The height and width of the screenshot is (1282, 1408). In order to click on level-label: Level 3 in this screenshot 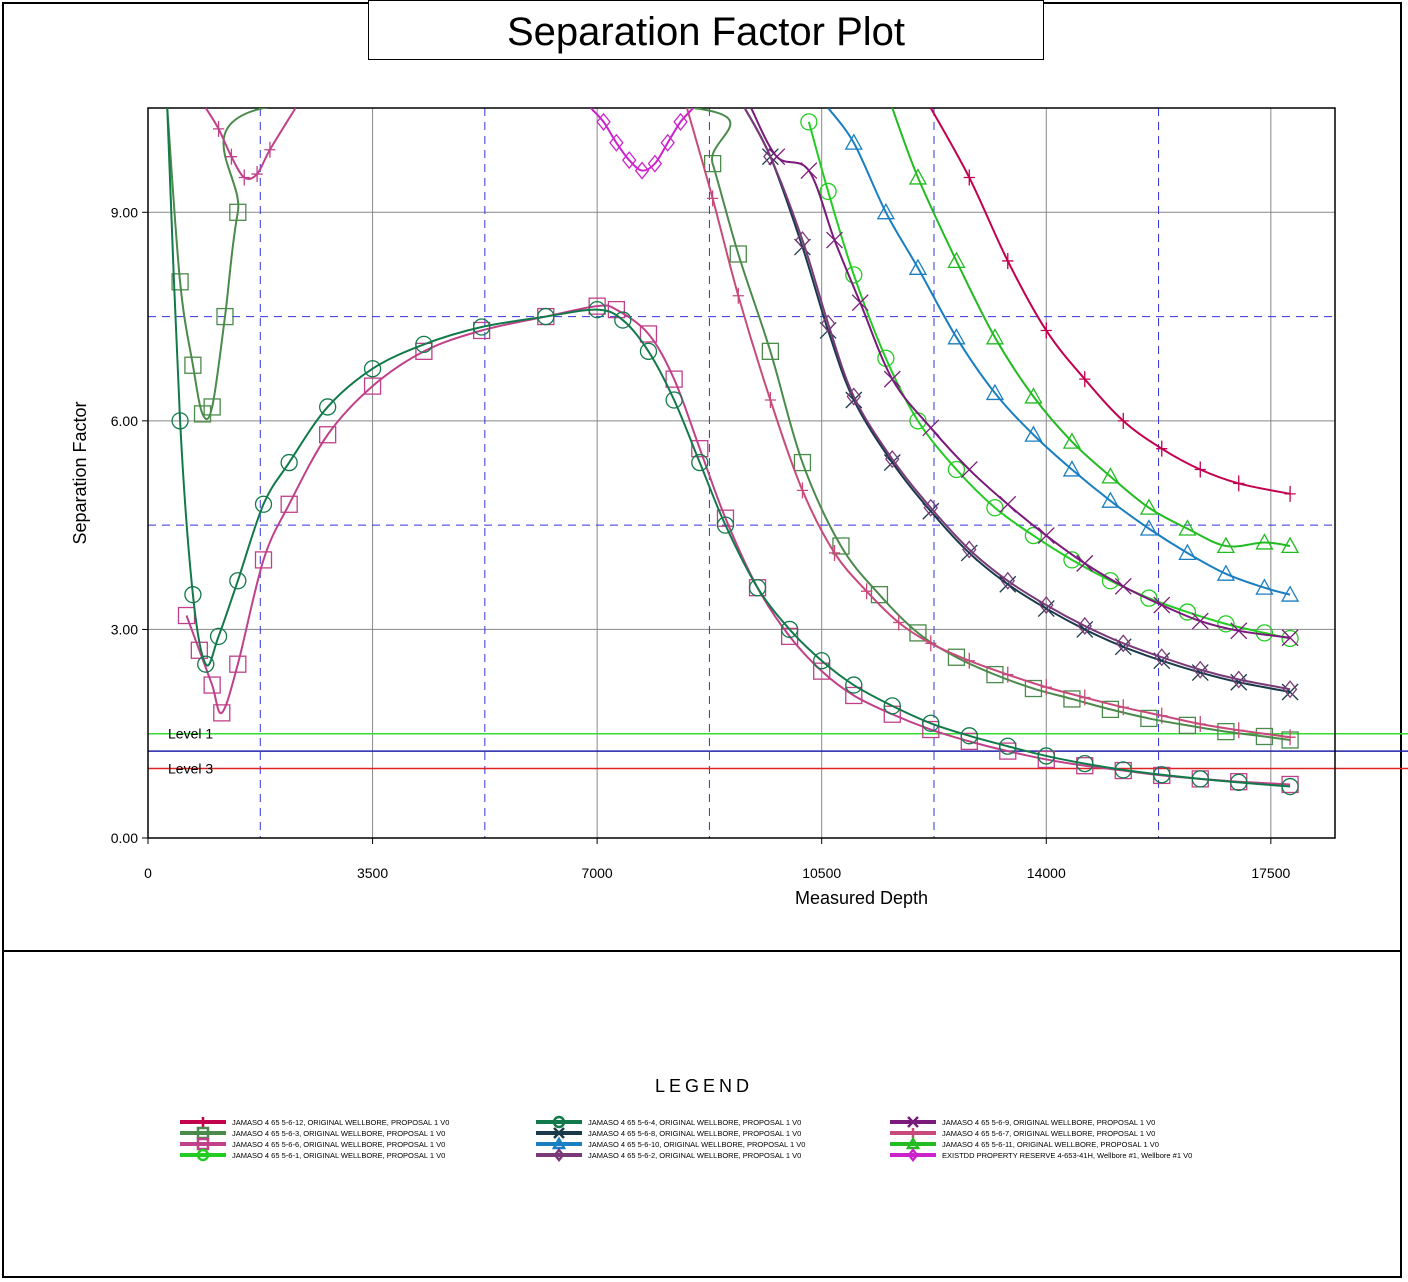, I will do `click(190, 768)`.